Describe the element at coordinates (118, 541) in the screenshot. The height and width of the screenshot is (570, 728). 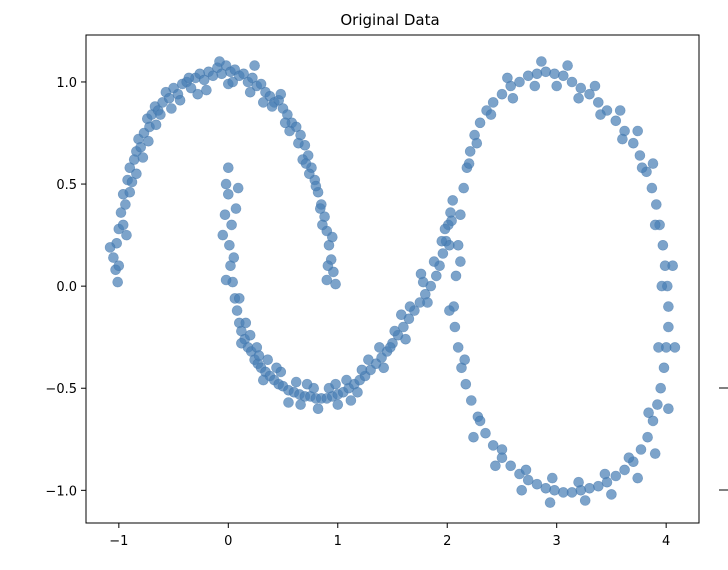
I see `x-tick-label: −1` at that location.